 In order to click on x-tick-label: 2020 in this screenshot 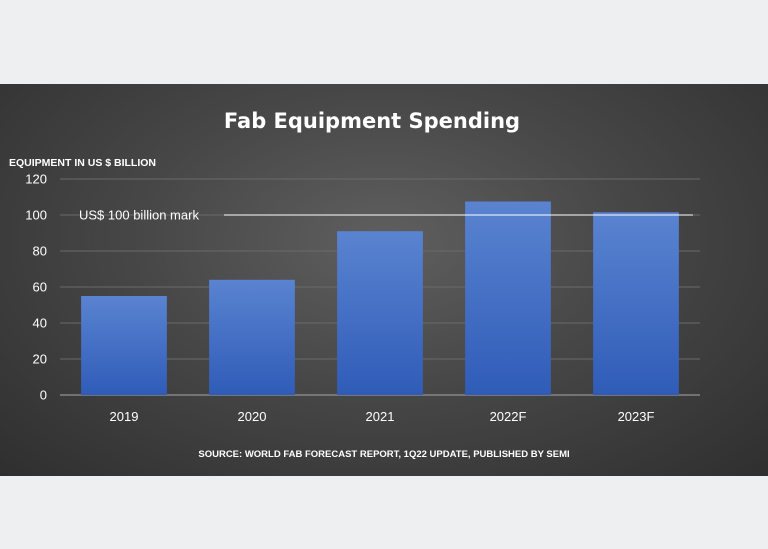, I will do `click(252, 416)`.